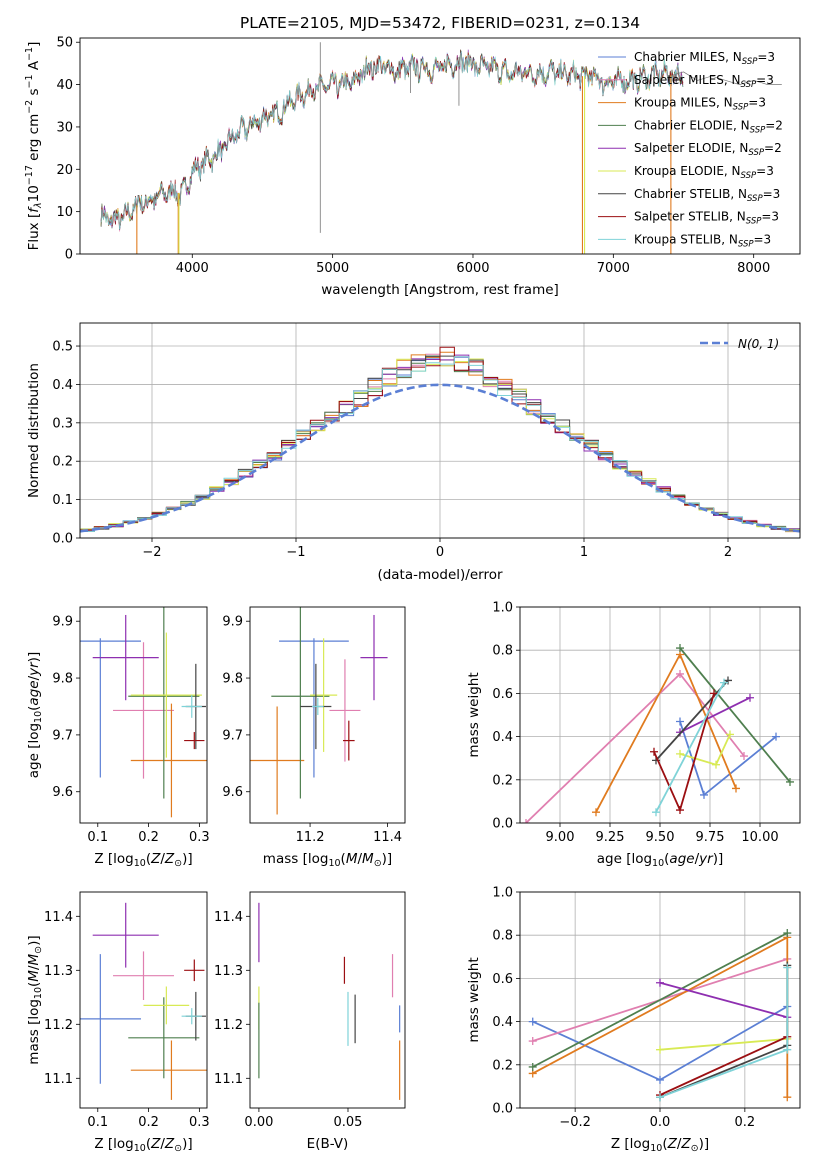 The image size is (819, 1170). Describe the element at coordinates (472, 268) in the screenshot. I see `spectrum-x-tick-label: 6000` at that location.